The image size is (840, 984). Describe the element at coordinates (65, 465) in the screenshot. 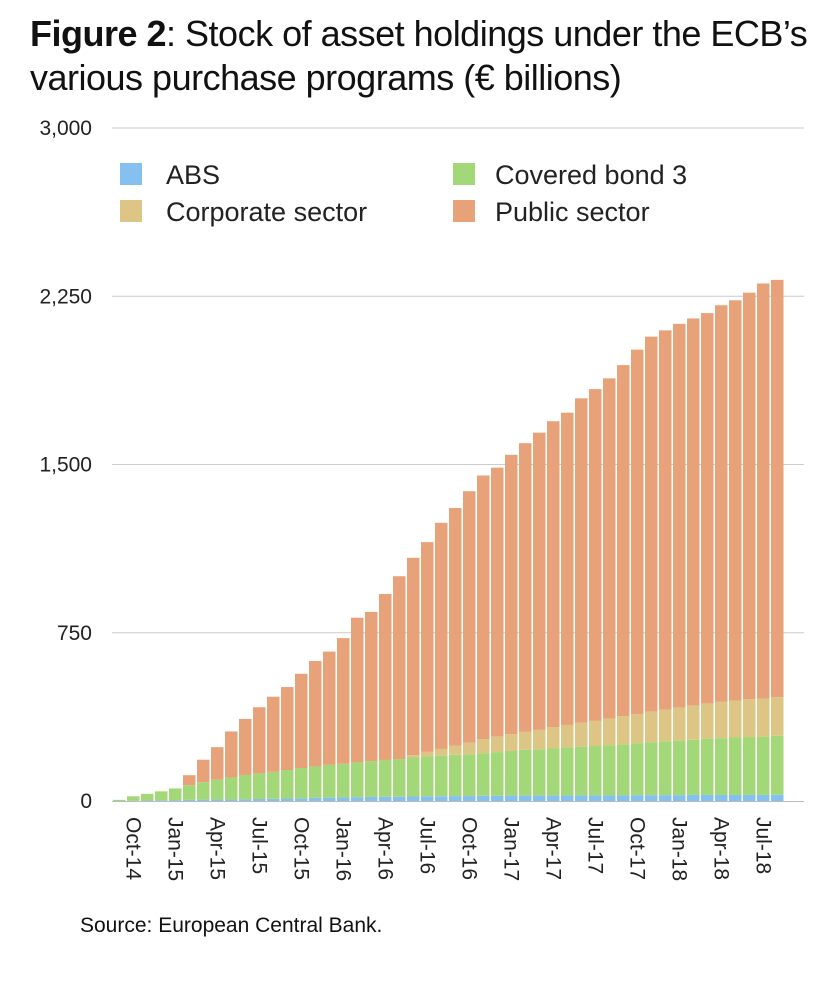

I see `y-tick-label: 1,500` at that location.